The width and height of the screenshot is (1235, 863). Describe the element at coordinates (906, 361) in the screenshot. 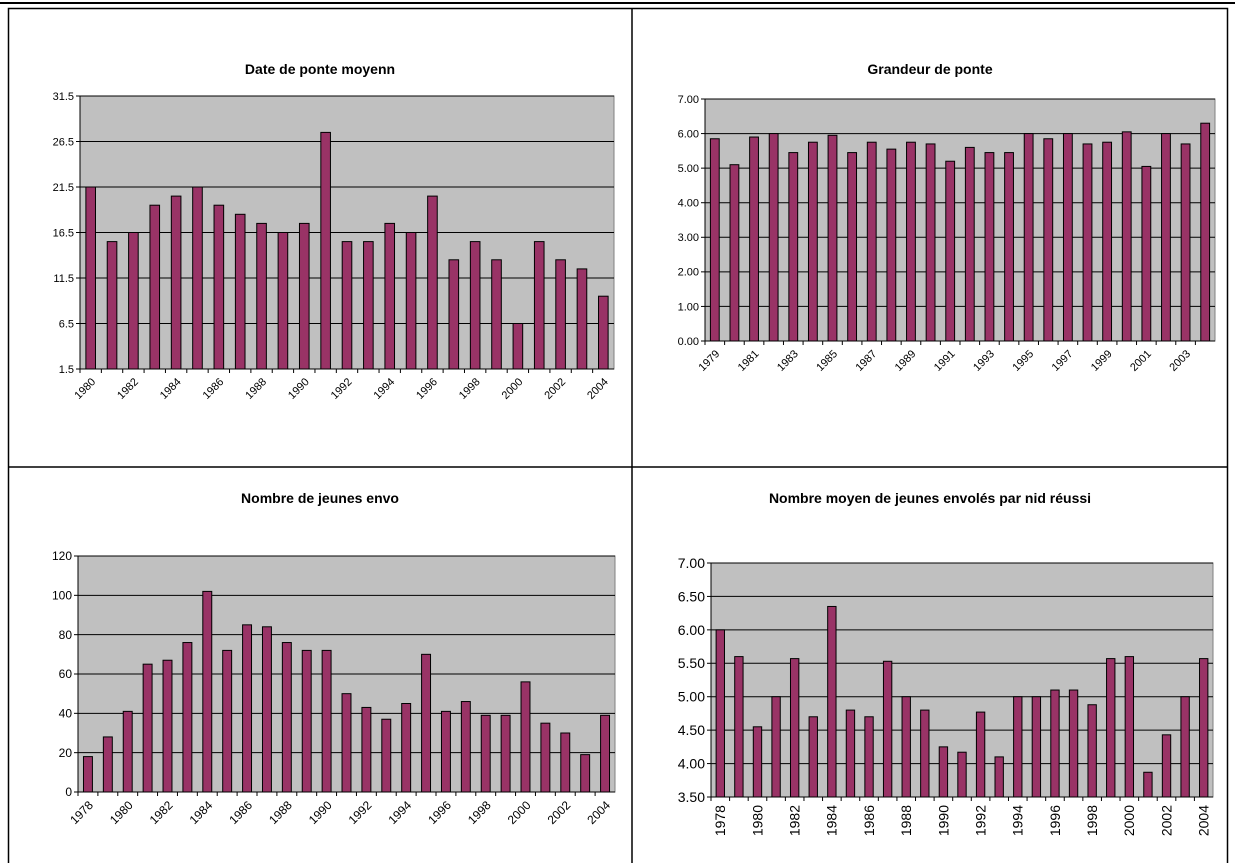

I see `x-tick-label: 1989` at that location.